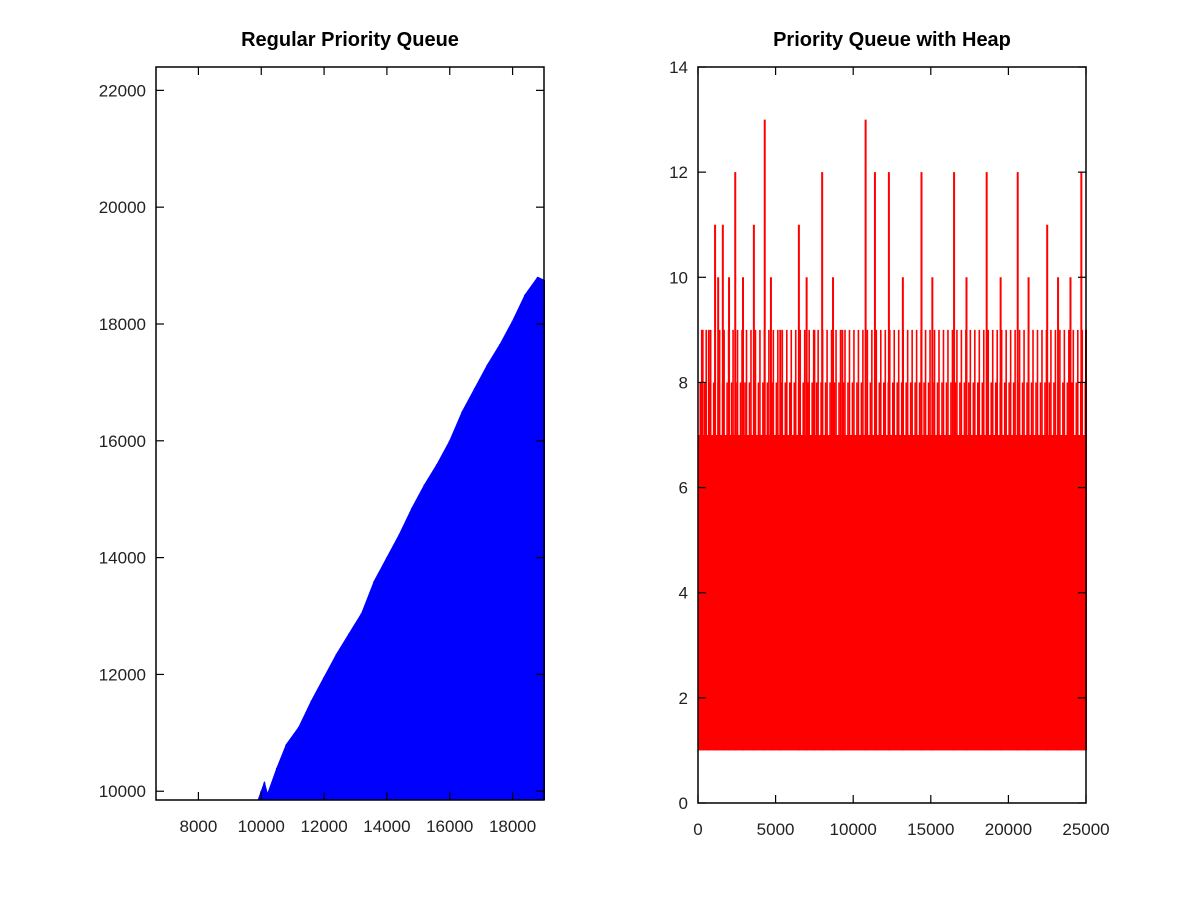 Image resolution: width=1200 pixels, height=900 pixels. Describe the element at coordinates (683, 698) in the screenshot. I see `y-tick-label: 2` at that location.